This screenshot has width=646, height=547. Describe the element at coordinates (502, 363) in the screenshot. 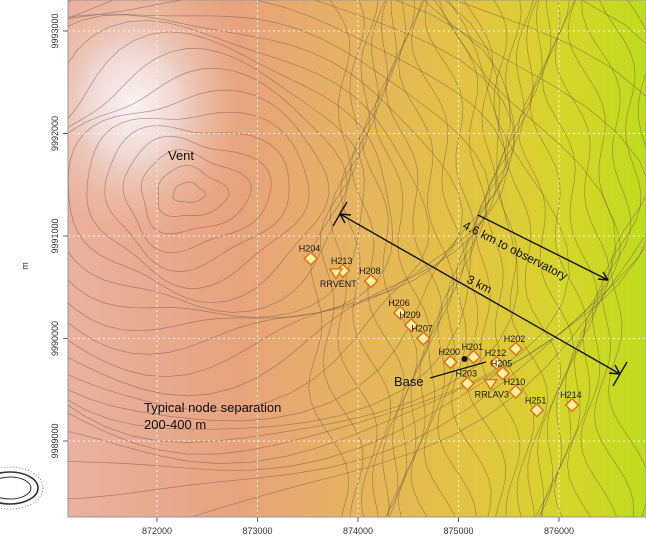

I see `station-label: H205` at that location.